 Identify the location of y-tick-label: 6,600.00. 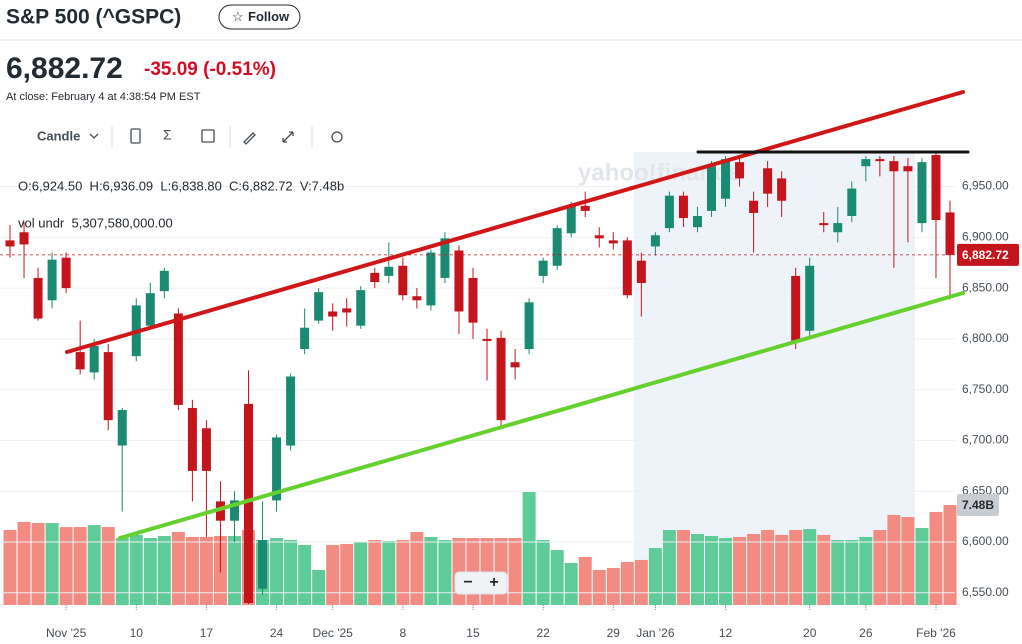
(985, 541).